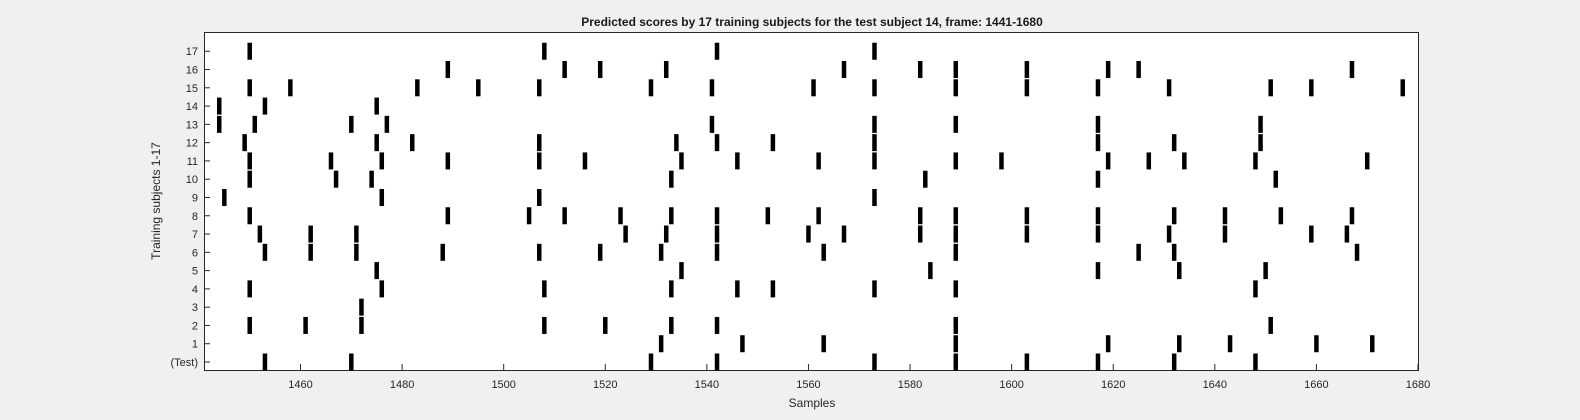 This screenshot has width=1580, height=420. I want to click on y-tick-label: 3, so click(195, 308).